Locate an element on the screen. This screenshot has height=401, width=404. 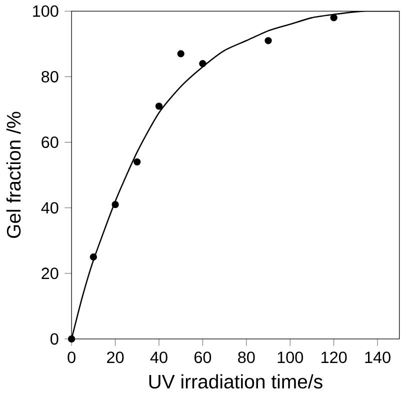
y-axis-title: Gel fraction /% is located at coordinates (13, 175).